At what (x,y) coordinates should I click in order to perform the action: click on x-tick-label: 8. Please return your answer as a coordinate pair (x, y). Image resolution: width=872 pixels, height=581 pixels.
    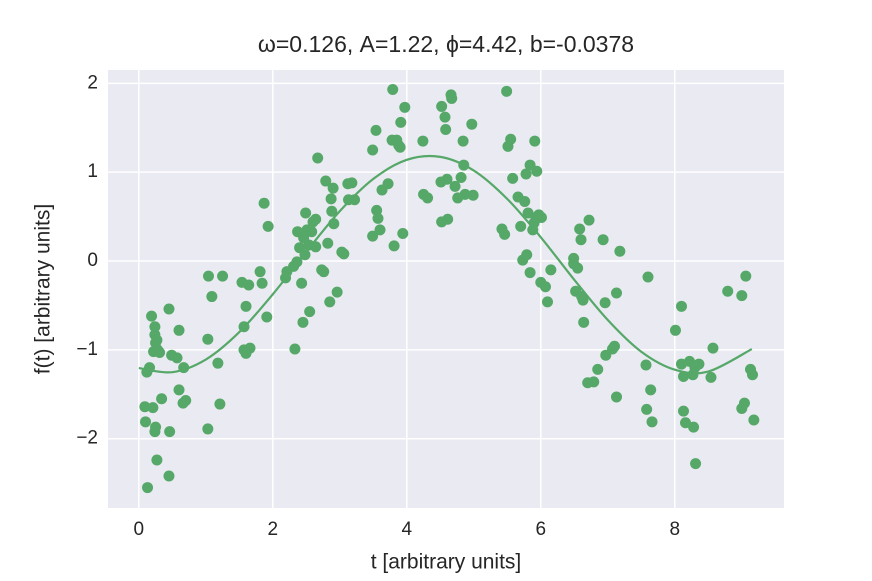
    Looking at the image, I should click on (675, 529).